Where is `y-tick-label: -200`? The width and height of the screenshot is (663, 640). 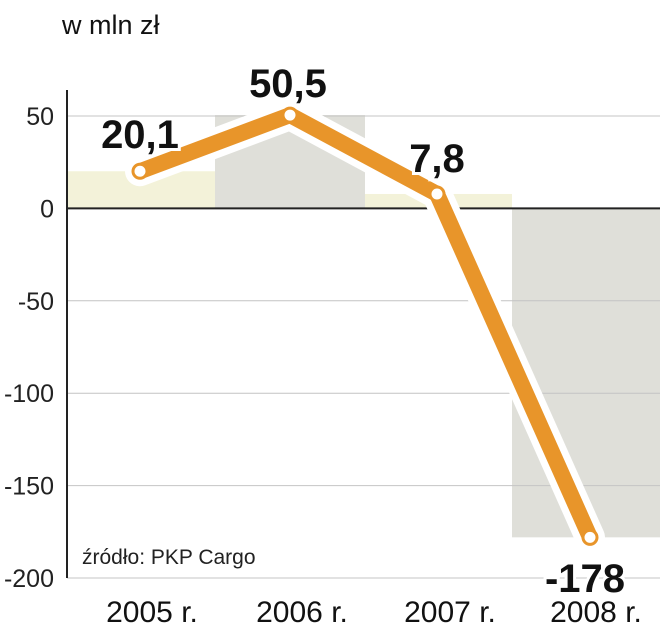
y-tick-label: -200 is located at coordinates (29, 579).